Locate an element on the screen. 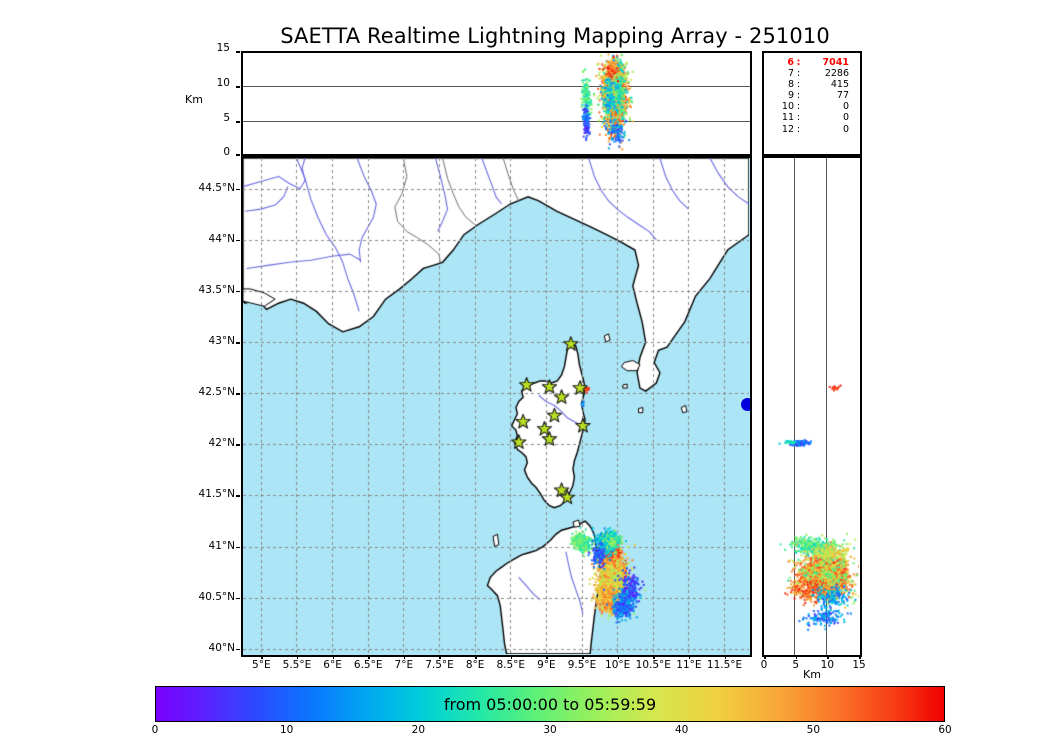 The image size is (1050, 750). latitude-tick-label: 42°N is located at coordinates (221, 443).